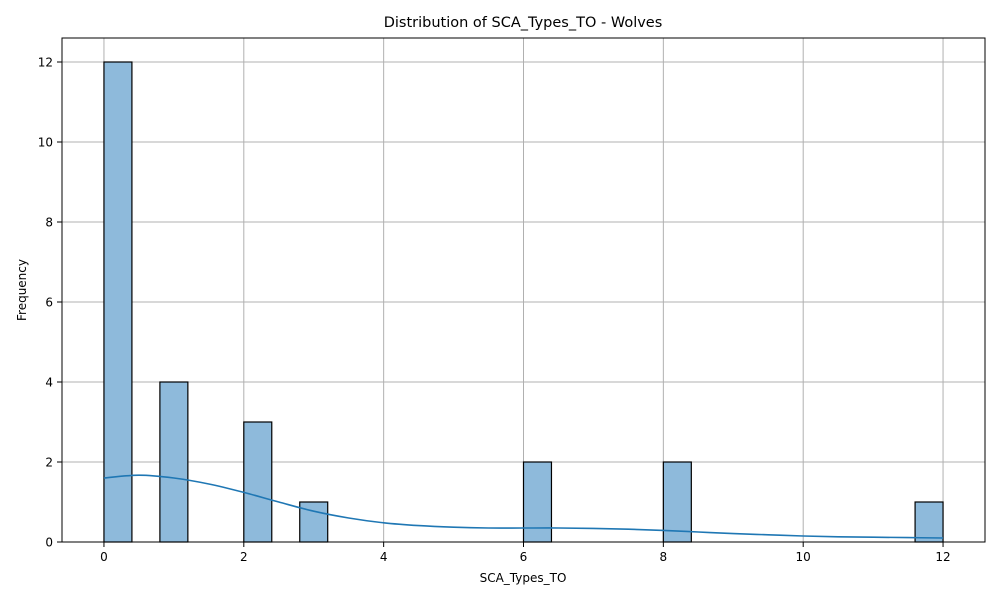 This screenshot has width=1000, height=600. What do you see at coordinates (664, 557) in the screenshot?
I see `x-tick-label: 8` at bounding box center [664, 557].